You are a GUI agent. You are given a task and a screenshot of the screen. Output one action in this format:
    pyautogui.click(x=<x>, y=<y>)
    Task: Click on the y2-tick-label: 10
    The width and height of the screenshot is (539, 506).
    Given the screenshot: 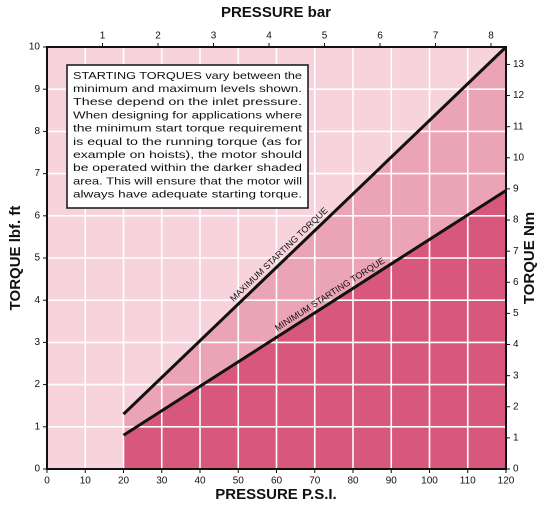 What is the action you would take?
    pyautogui.click(x=519, y=157)
    